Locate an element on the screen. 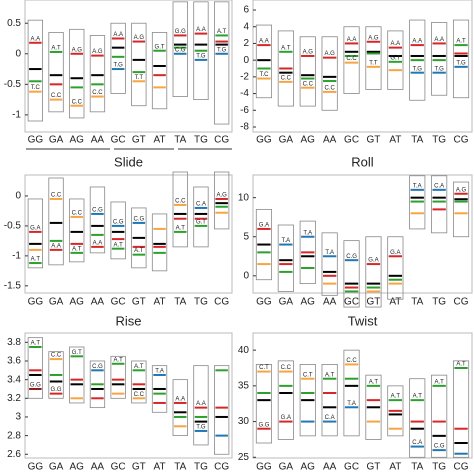 The height and width of the screenshot is (474, 474). x-tick-label: GC is located at coordinates (351, 467).